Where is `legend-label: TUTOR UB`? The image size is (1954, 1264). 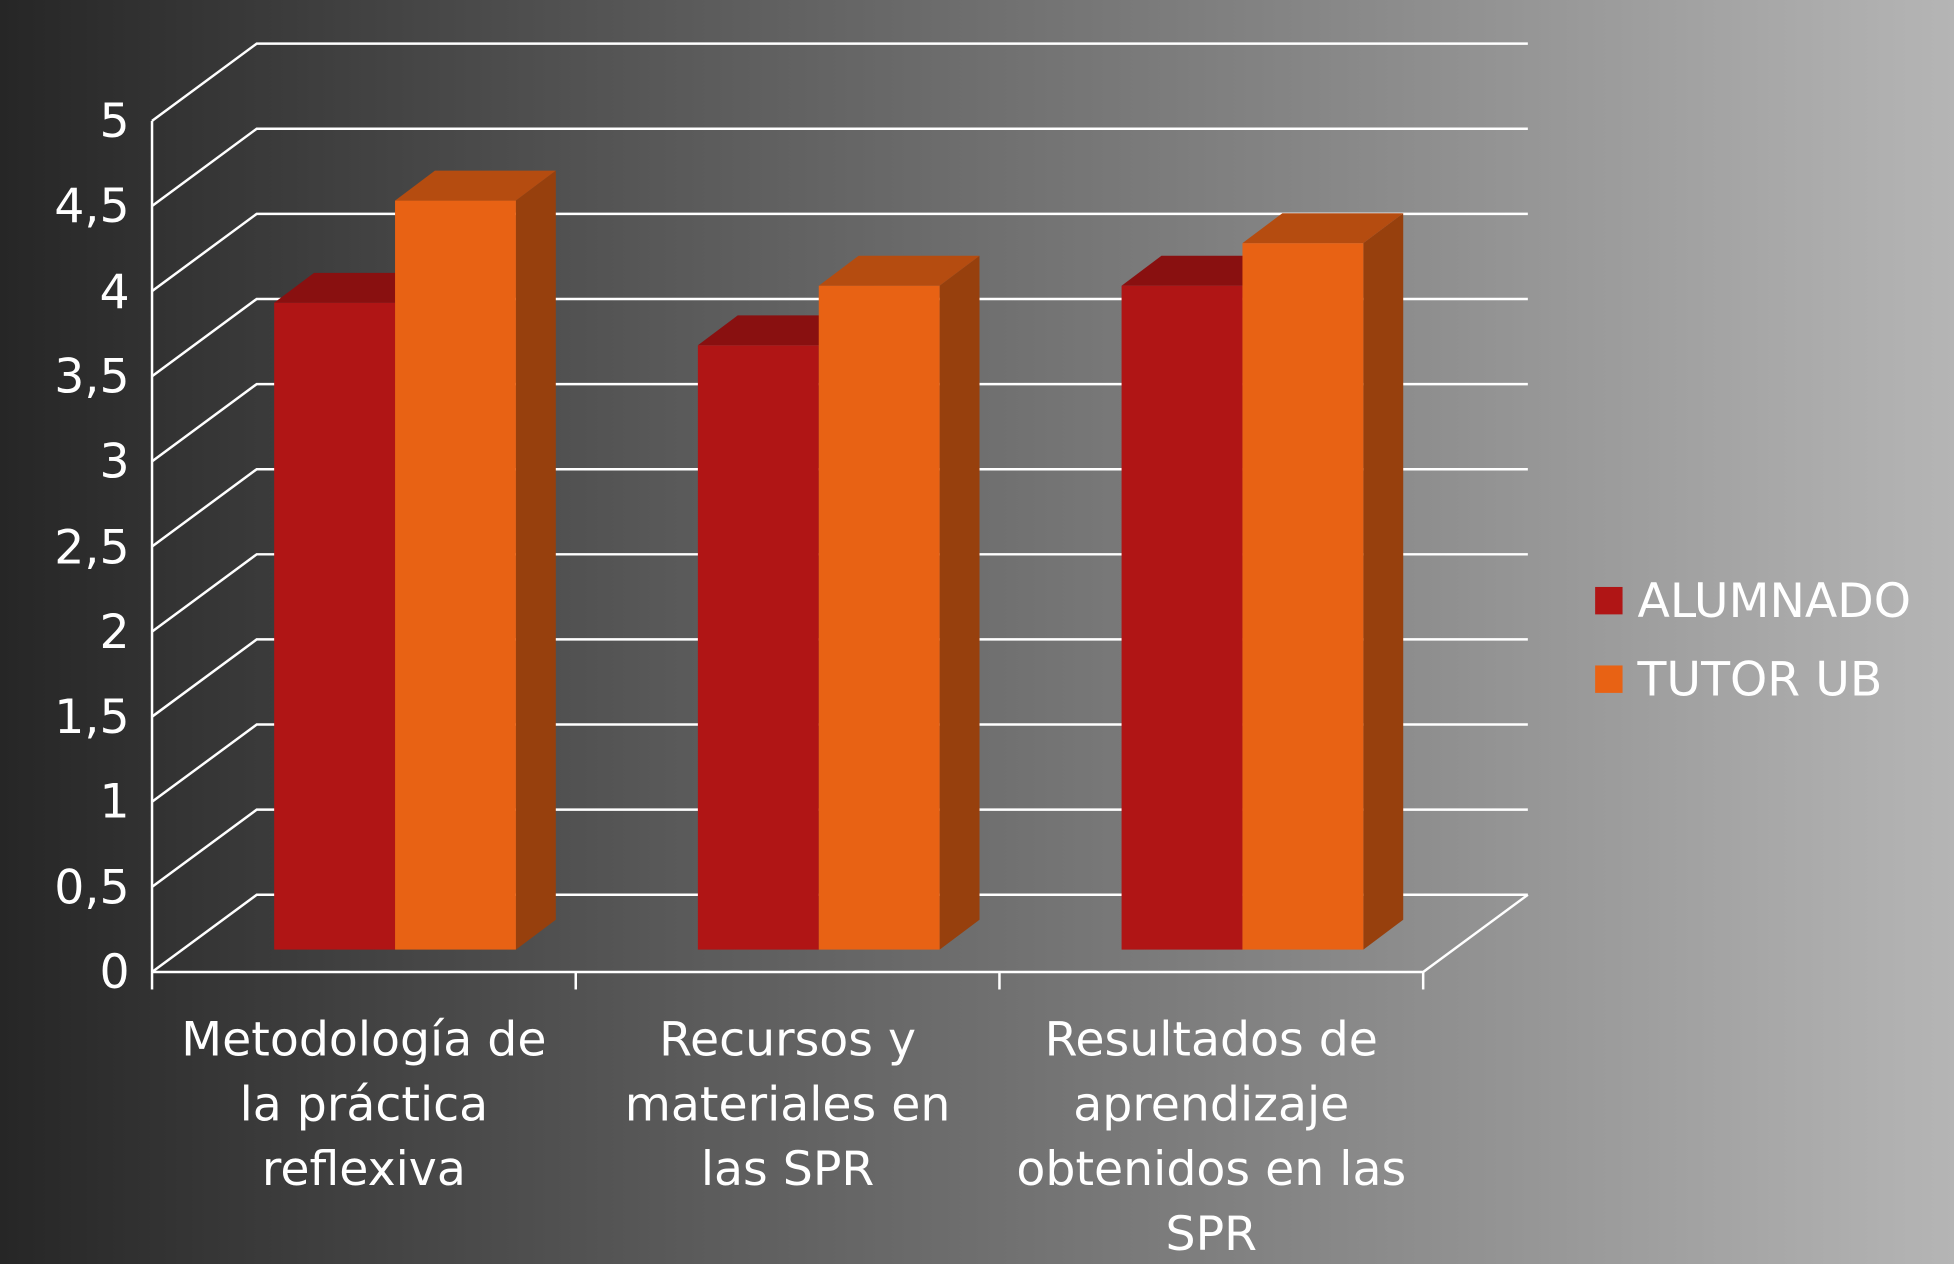 legend-label: TUTOR UB is located at coordinates (1760, 679).